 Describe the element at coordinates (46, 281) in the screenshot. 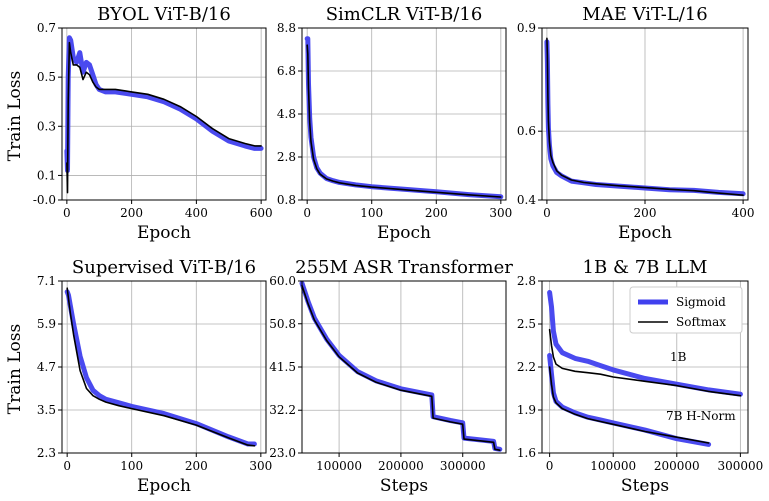

I see `panel4-ytick-label-4: 7.1` at that location.